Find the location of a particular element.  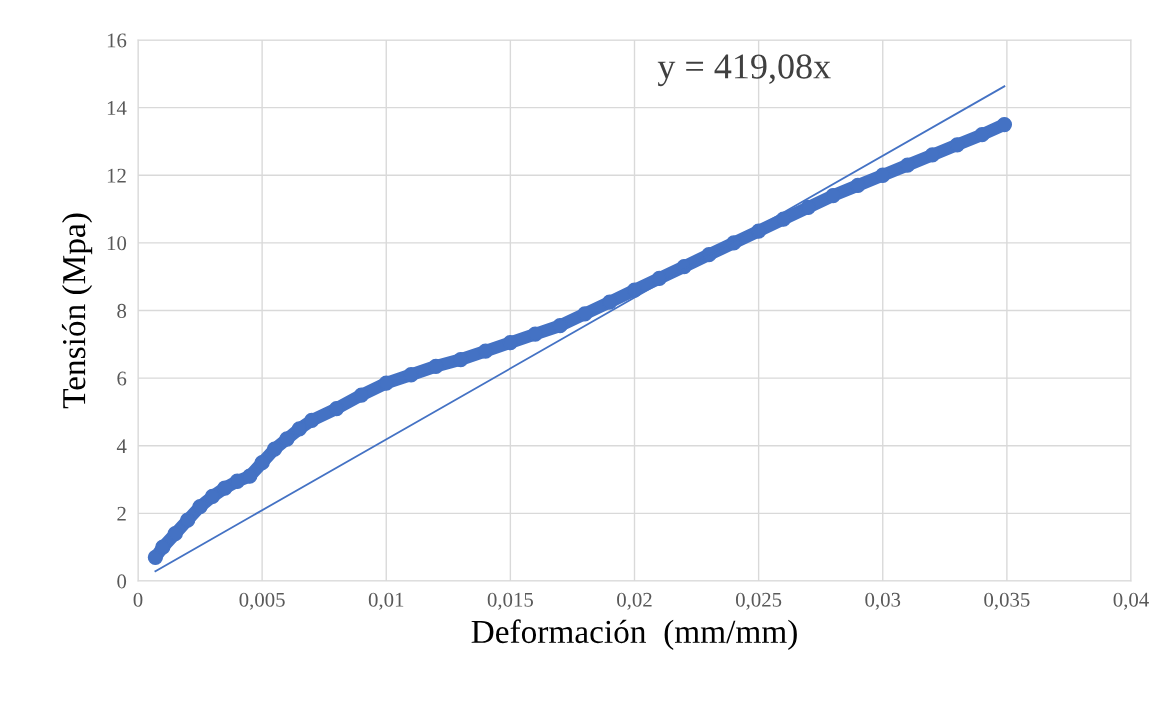

x-tick-label: 0,02 is located at coordinates (634, 601).